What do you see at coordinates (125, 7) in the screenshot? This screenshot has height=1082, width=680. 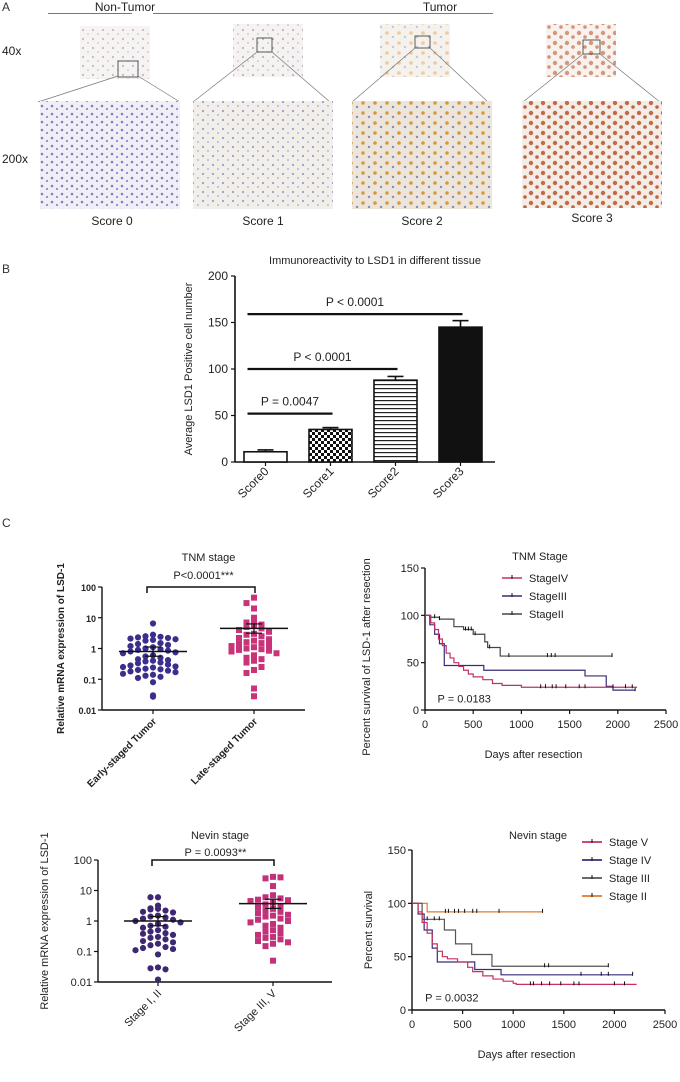 I see `group-label-non-tumor: Non-Tumor` at bounding box center [125, 7].